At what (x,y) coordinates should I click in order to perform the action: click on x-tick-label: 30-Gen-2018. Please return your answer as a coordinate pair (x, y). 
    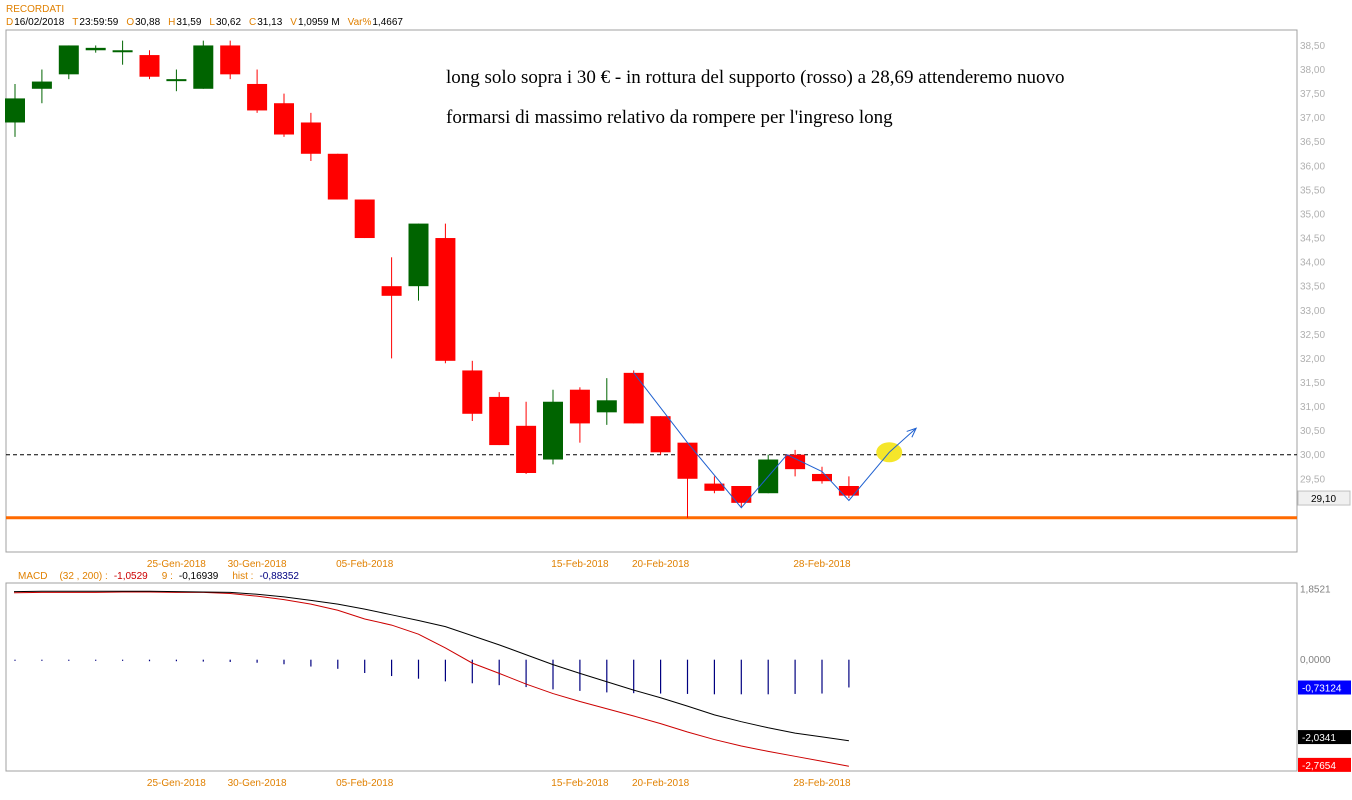
    Looking at the image, I should click on (257, 783).